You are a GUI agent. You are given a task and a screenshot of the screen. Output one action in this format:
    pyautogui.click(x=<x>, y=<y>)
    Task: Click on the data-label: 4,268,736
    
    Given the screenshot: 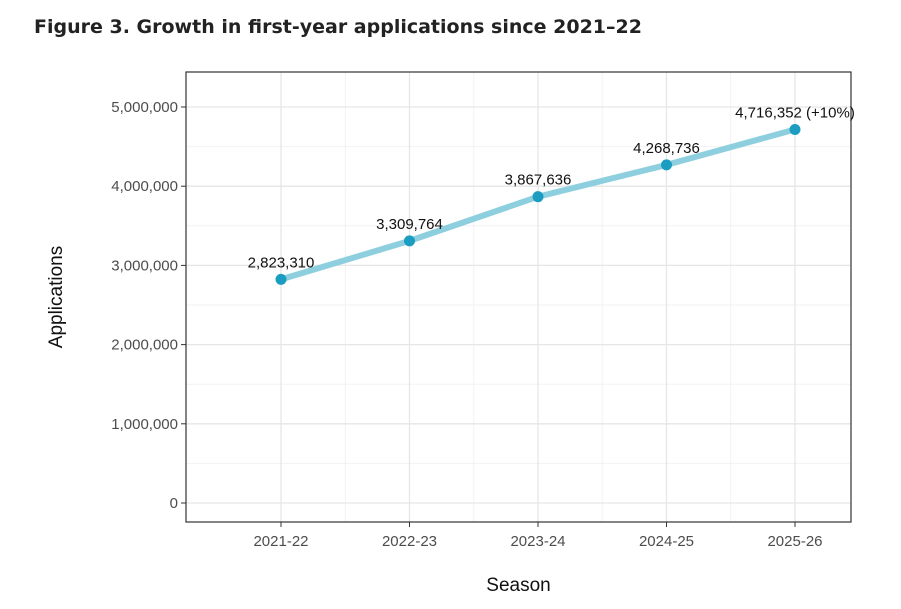 What is the action you would take?
    pyautogui.click(x=666, y=148)
    